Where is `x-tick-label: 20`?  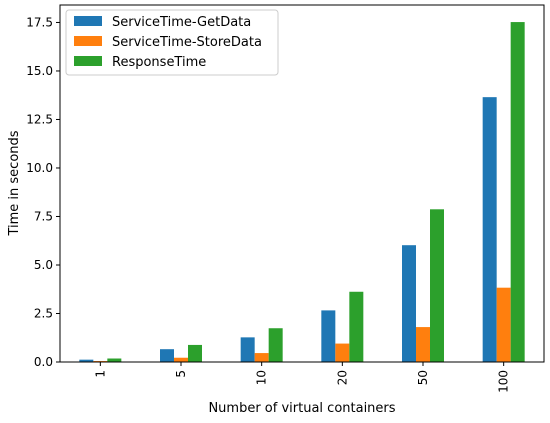
x-tick-label: 20 is located at coordinates (342, 377).